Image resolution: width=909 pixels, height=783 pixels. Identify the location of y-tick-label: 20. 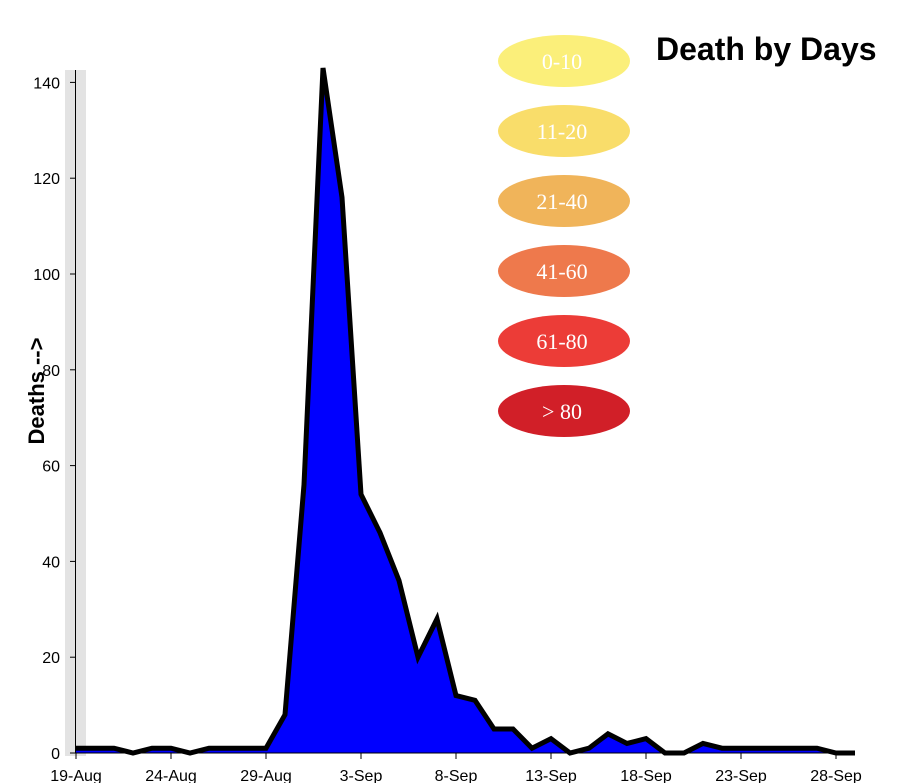
(51, 658).